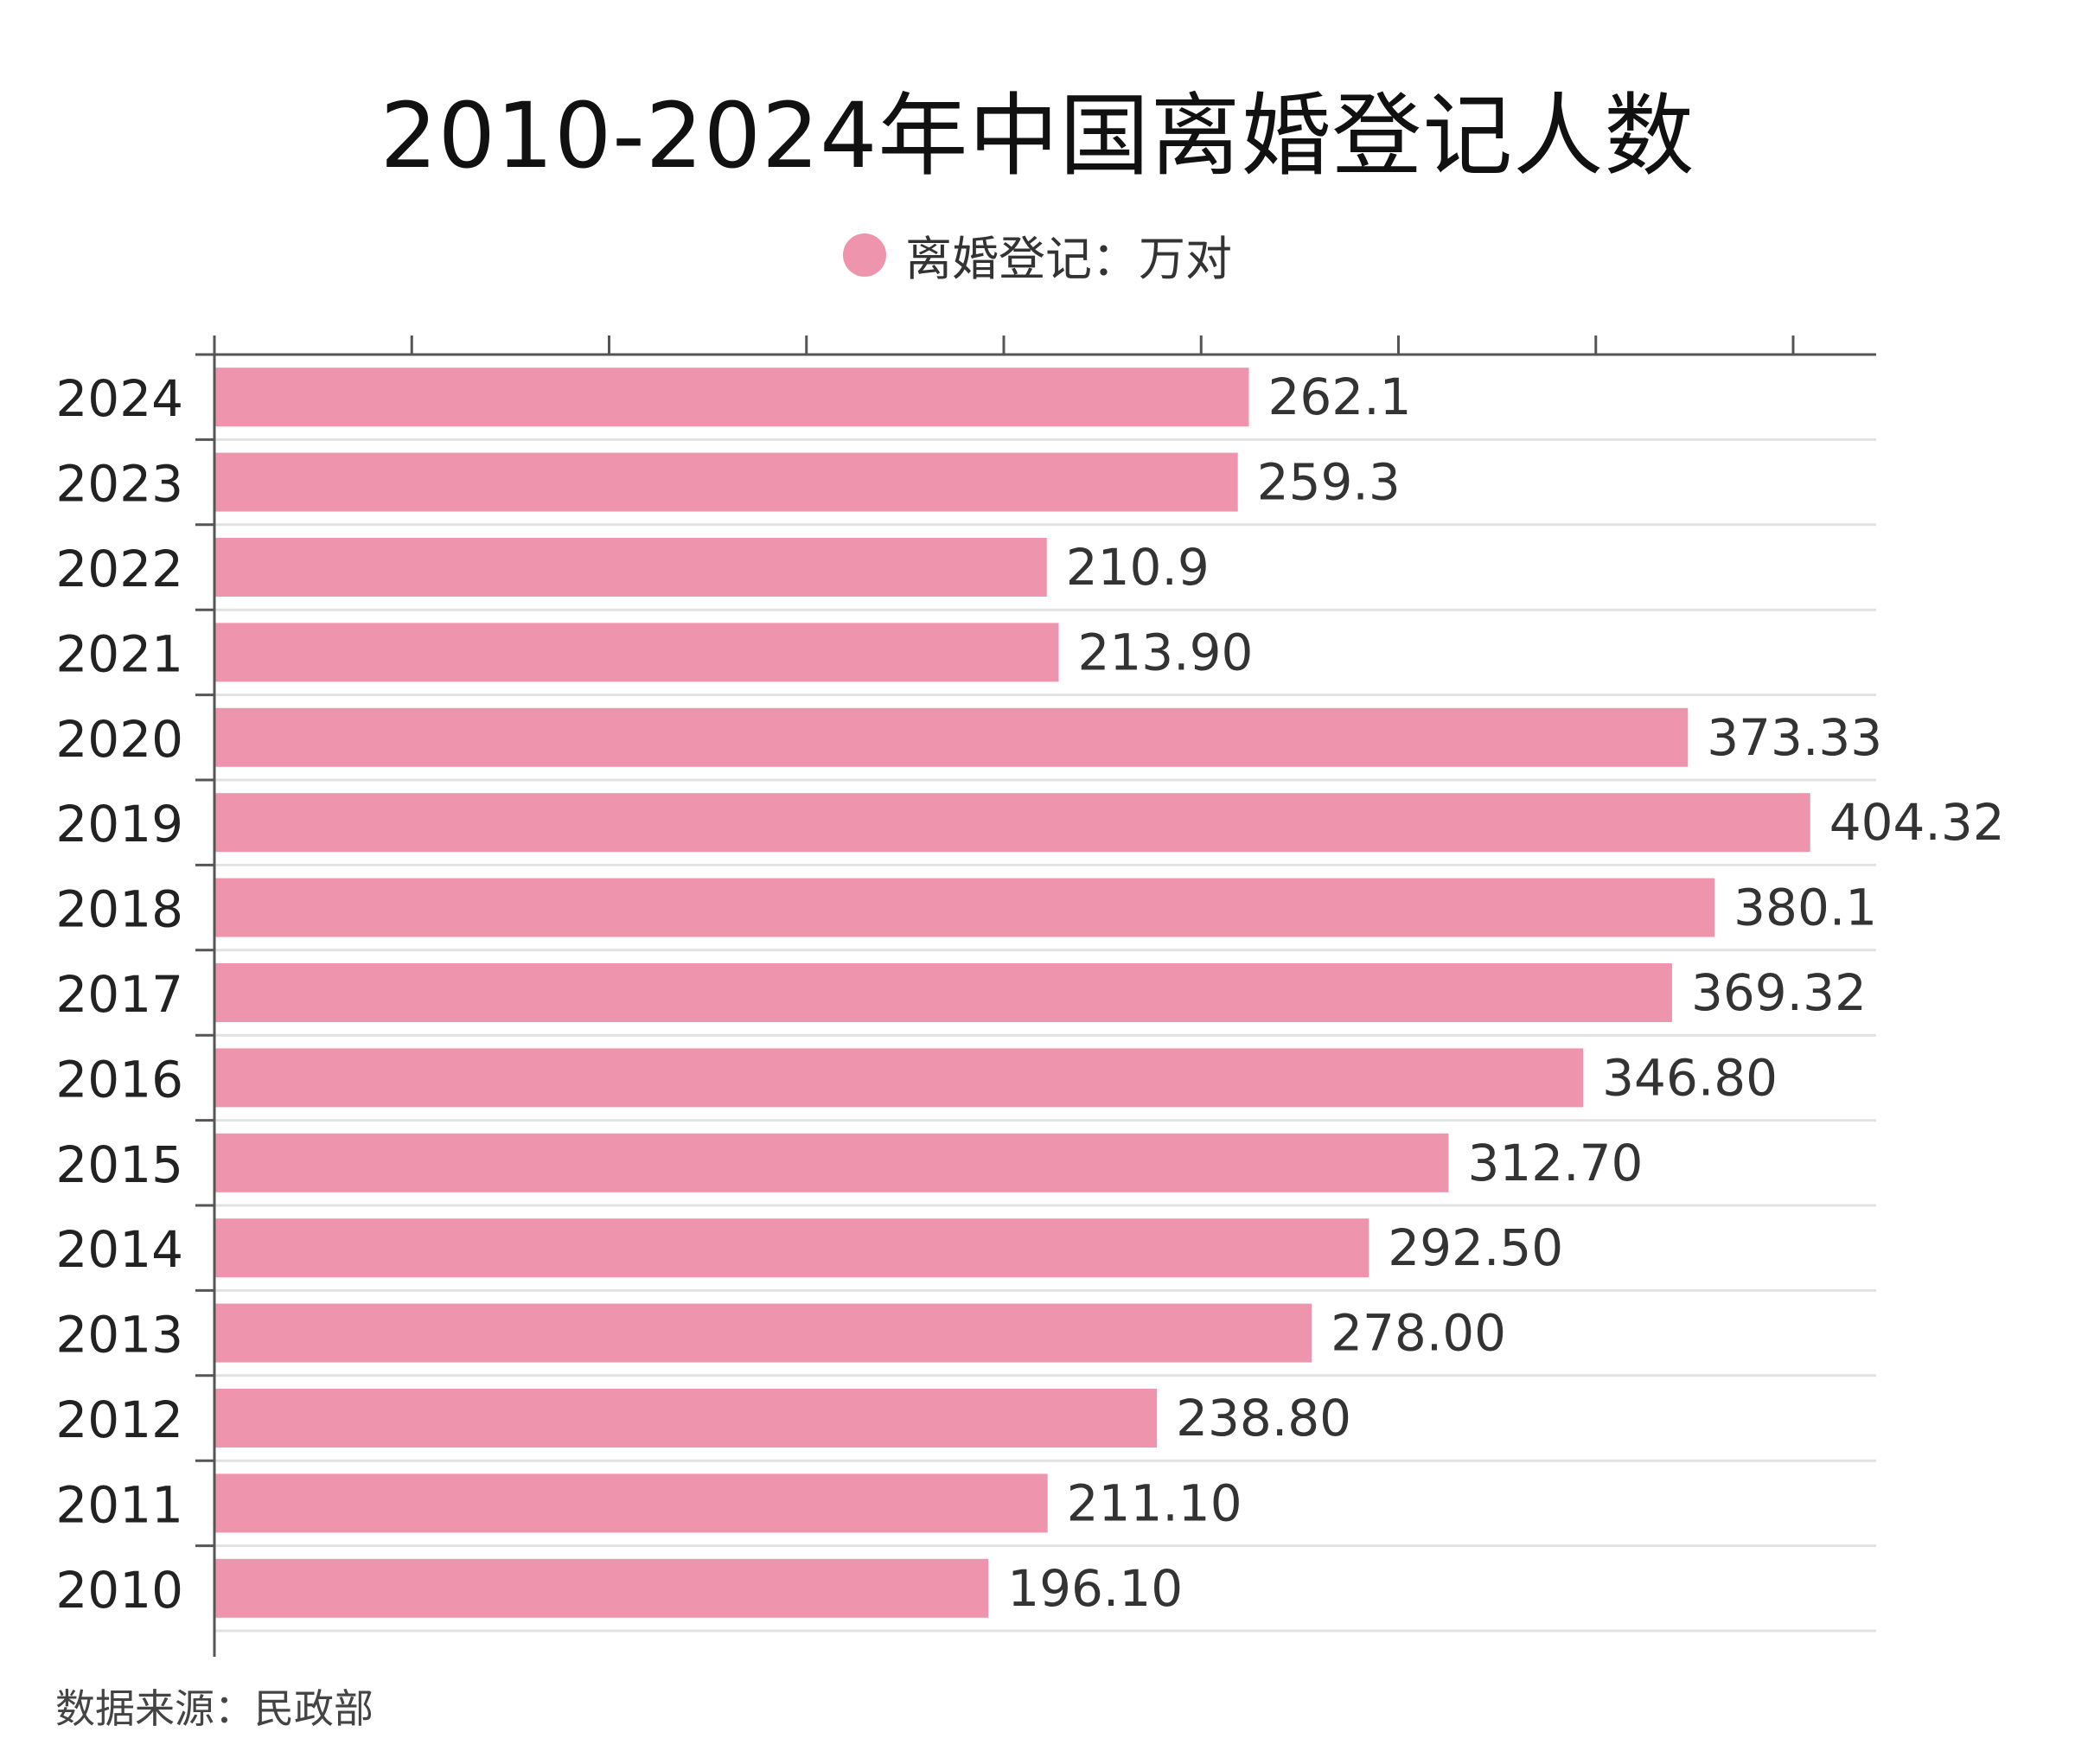  Describe the element at coordinates (630, 567) in the screenshot. I see `bar-2022` at that location.